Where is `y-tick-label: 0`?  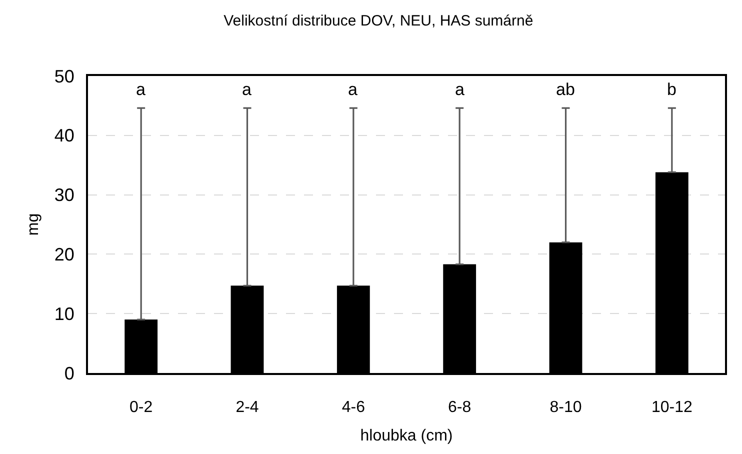 y-tick-label: 0 is located at coordinates (69, 373).